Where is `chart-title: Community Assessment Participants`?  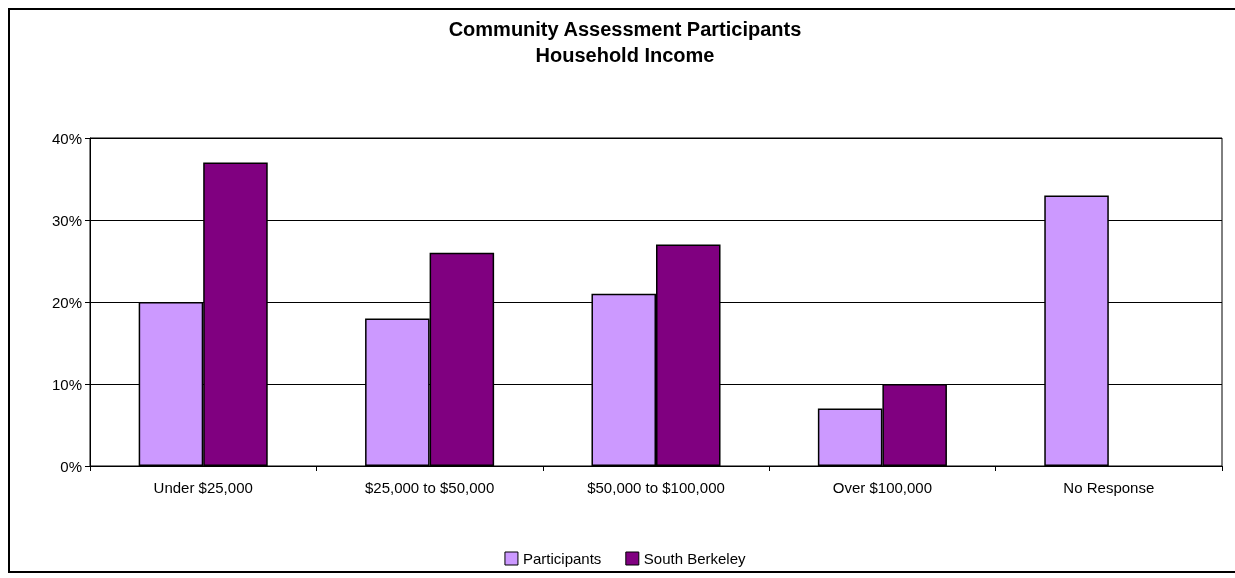
chart-title: Community Assessment Participants is located at coordinates (625, 29).